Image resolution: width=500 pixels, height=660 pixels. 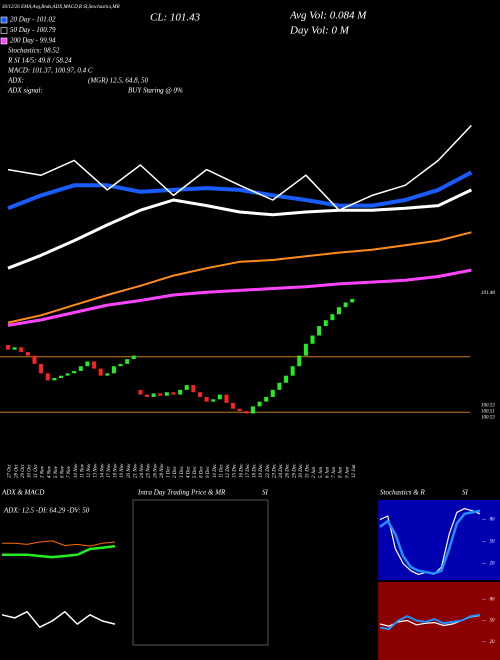 I want to click on x-tick-label: 13 Nov, so click(x=96, y=470).